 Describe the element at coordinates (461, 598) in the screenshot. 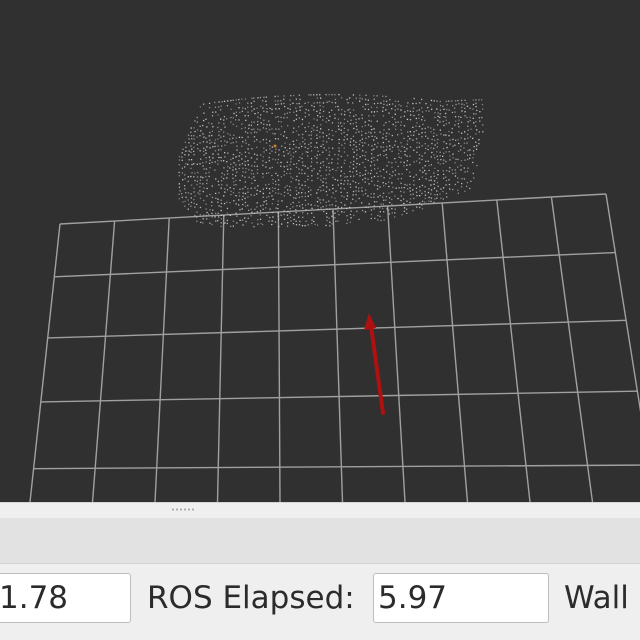

I see `ros-elapsed-field: 5.97` at that location.